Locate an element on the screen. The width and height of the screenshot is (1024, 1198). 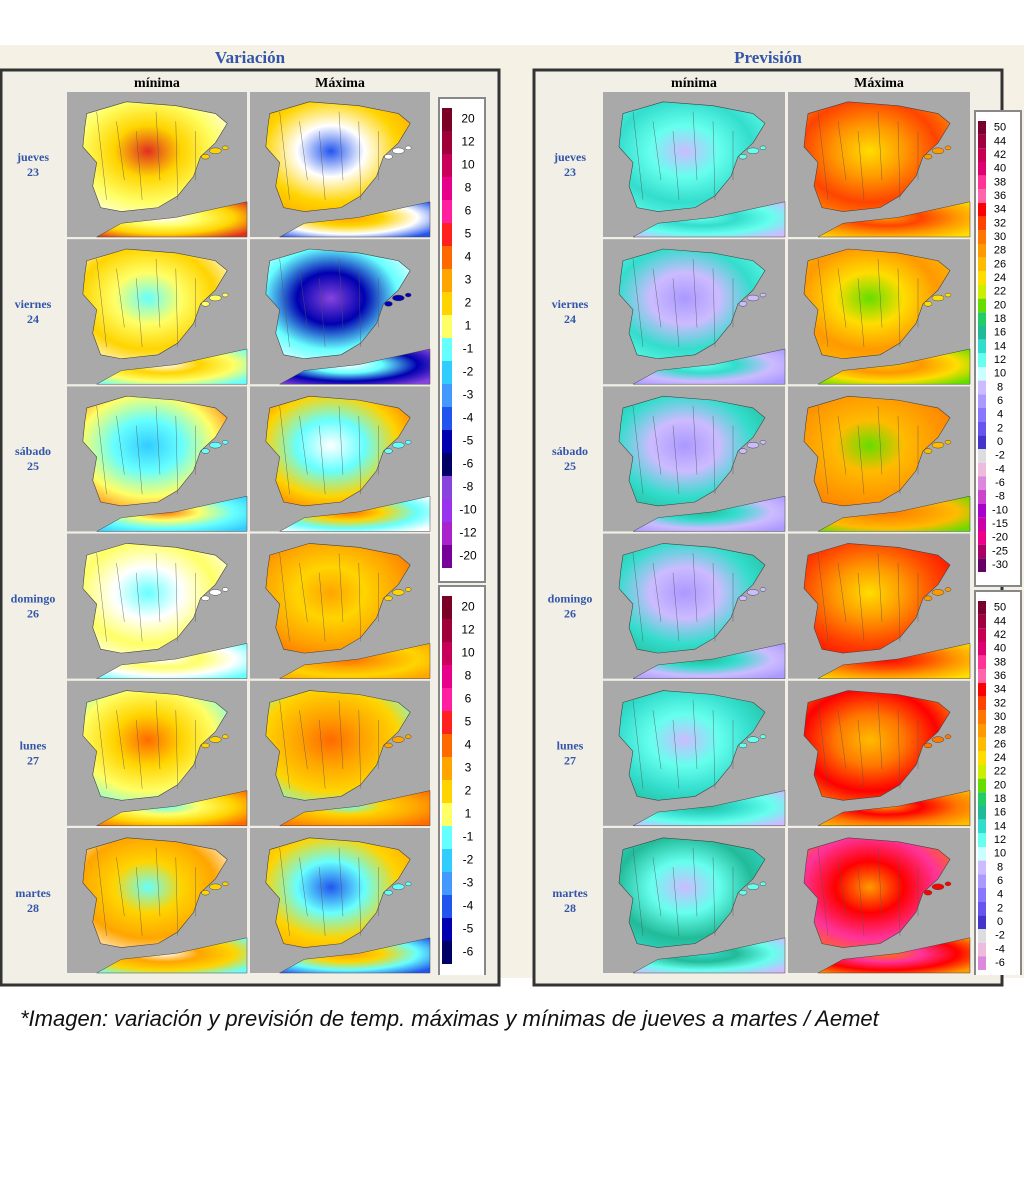
legend-label: -30 is located at coordinates (1000, 565).